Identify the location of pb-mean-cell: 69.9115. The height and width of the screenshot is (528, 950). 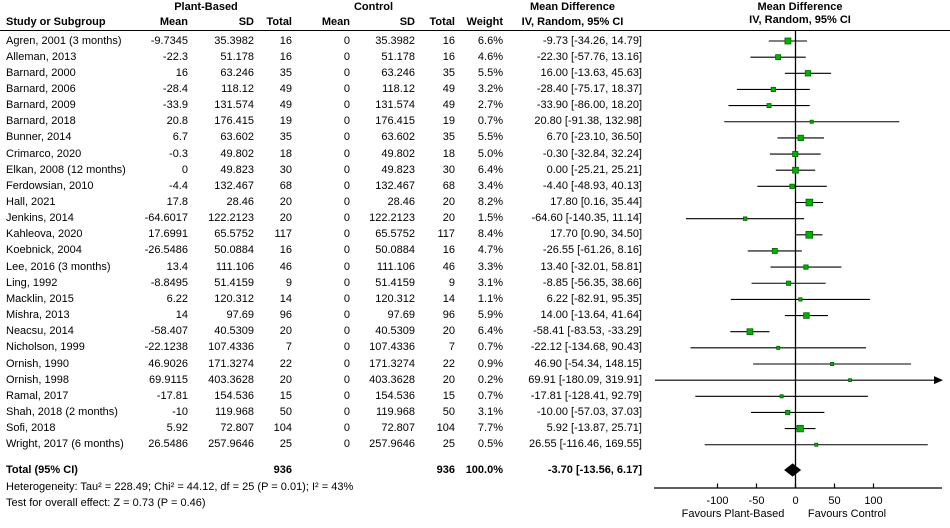
(168, 379).